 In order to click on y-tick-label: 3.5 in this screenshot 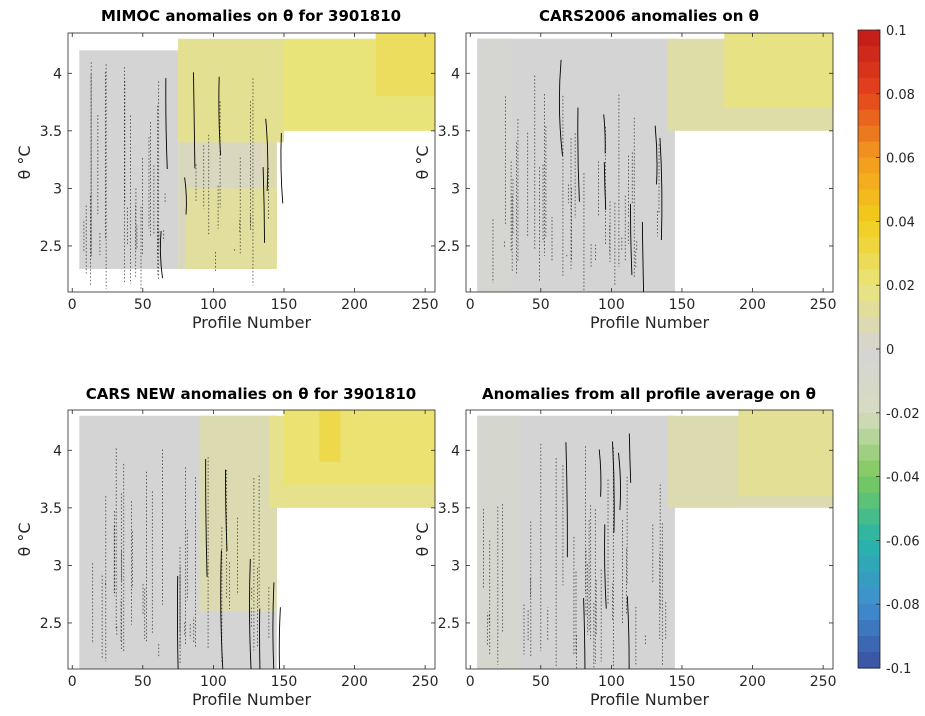, I will do `click(51, 509)`.